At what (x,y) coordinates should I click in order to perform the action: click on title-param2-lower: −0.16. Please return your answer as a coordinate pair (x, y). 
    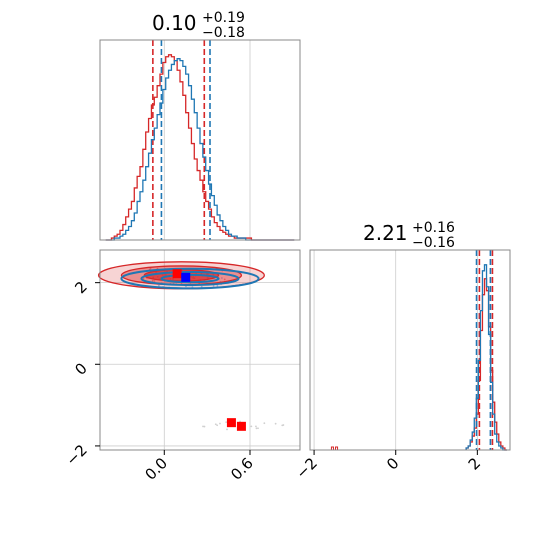
    Looking at the image, I should click on (433, 243).